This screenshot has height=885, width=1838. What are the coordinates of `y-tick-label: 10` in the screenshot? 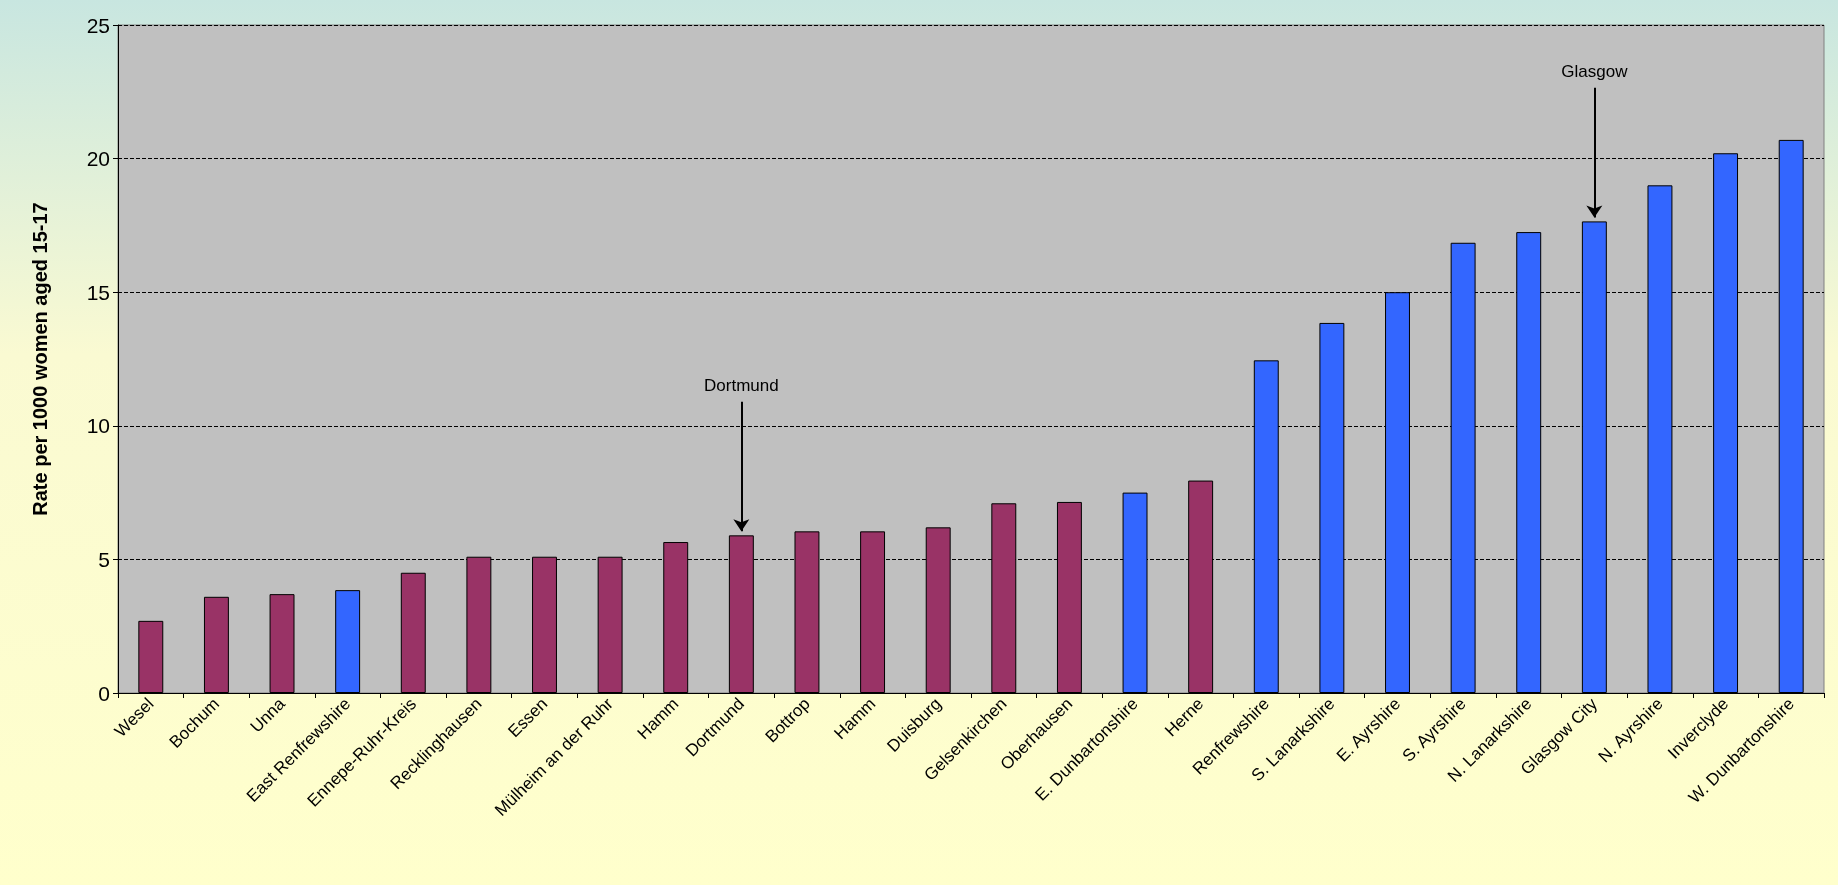 It's located at (98, 426).